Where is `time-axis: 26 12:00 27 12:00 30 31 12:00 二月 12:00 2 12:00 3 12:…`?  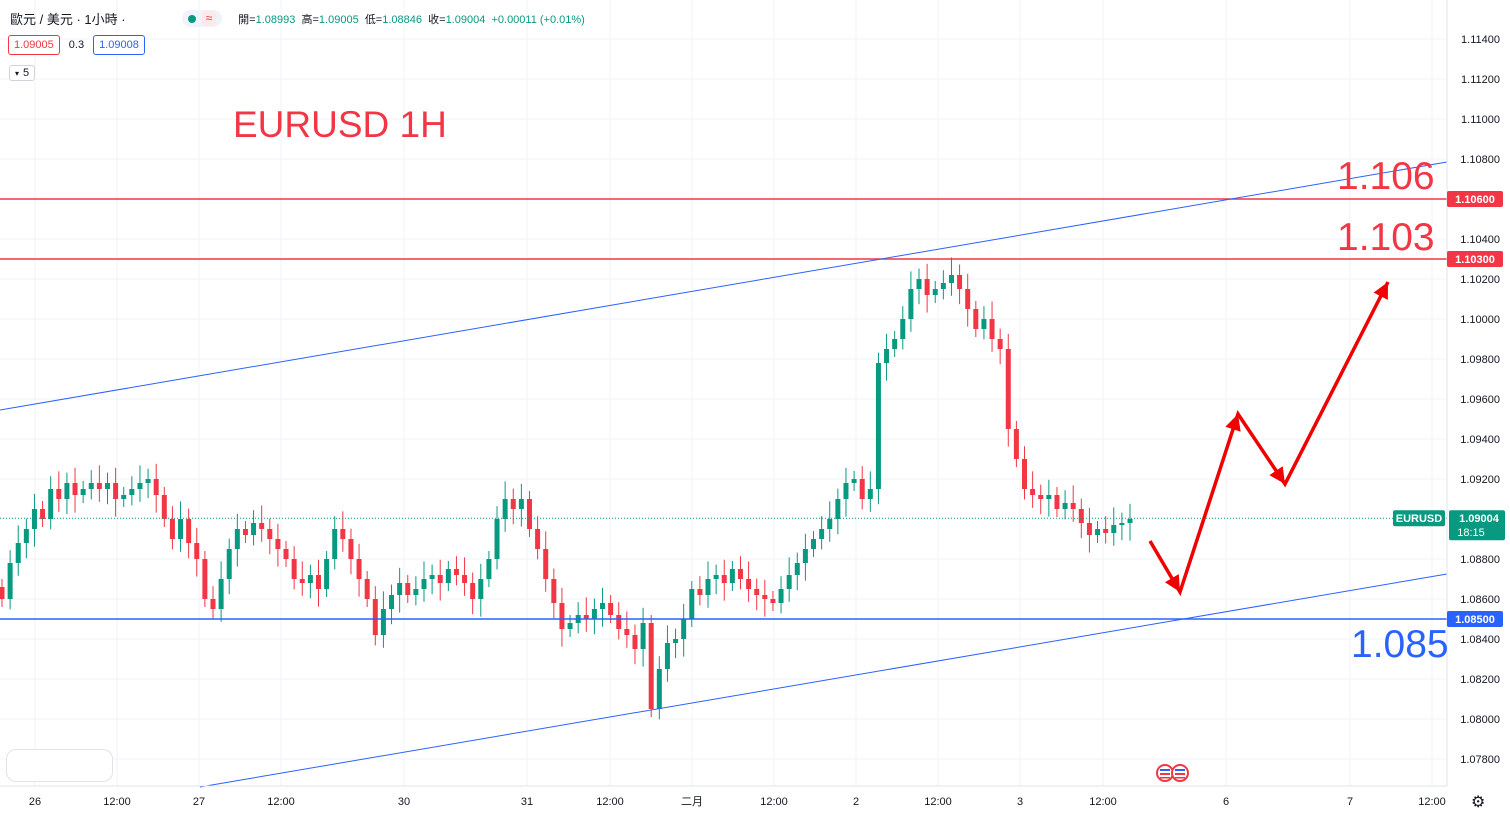
time-axis: 26 12:00 27 12:00 30 31 12:00 二月 12:00 2 12:00 3 12:… is located at coordinates (723, 796).